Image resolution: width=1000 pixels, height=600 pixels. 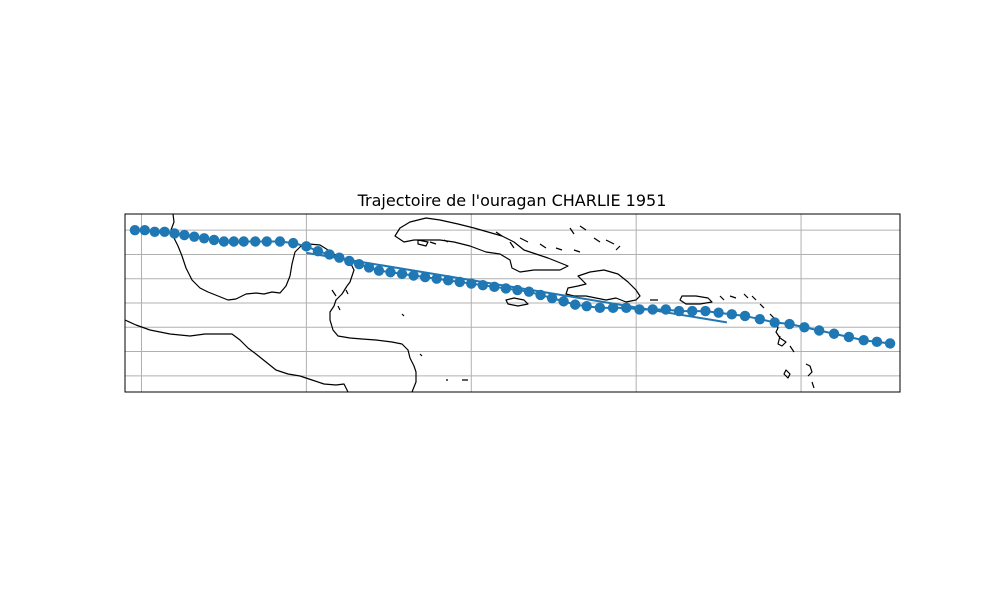 What do you see at coordinates (237, 355) in the screenshot?
I see `coastline-pacific-mexico` at bounding box center [237, 355].